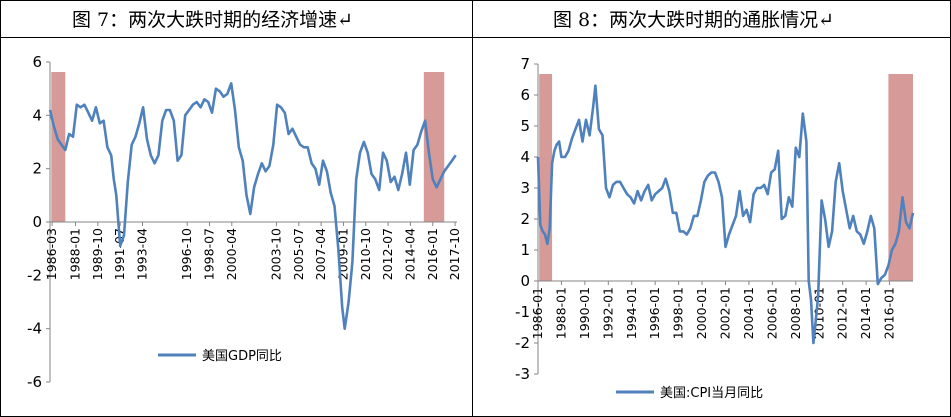  I want to click on x-tick-label: 2004-01, so click(748, 313).